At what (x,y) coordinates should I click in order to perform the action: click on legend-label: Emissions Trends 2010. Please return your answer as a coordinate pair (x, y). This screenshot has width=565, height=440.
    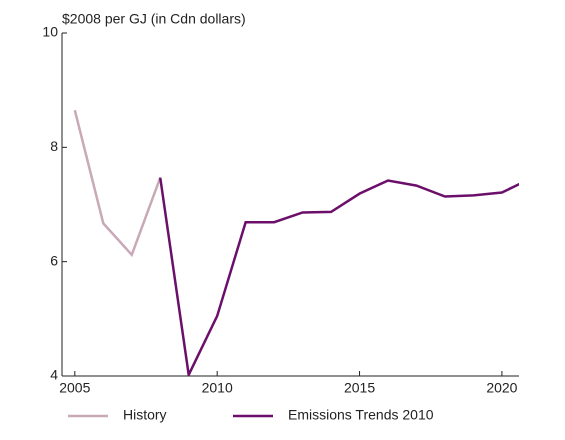
    Looking at the image, I should click on (361, 415).